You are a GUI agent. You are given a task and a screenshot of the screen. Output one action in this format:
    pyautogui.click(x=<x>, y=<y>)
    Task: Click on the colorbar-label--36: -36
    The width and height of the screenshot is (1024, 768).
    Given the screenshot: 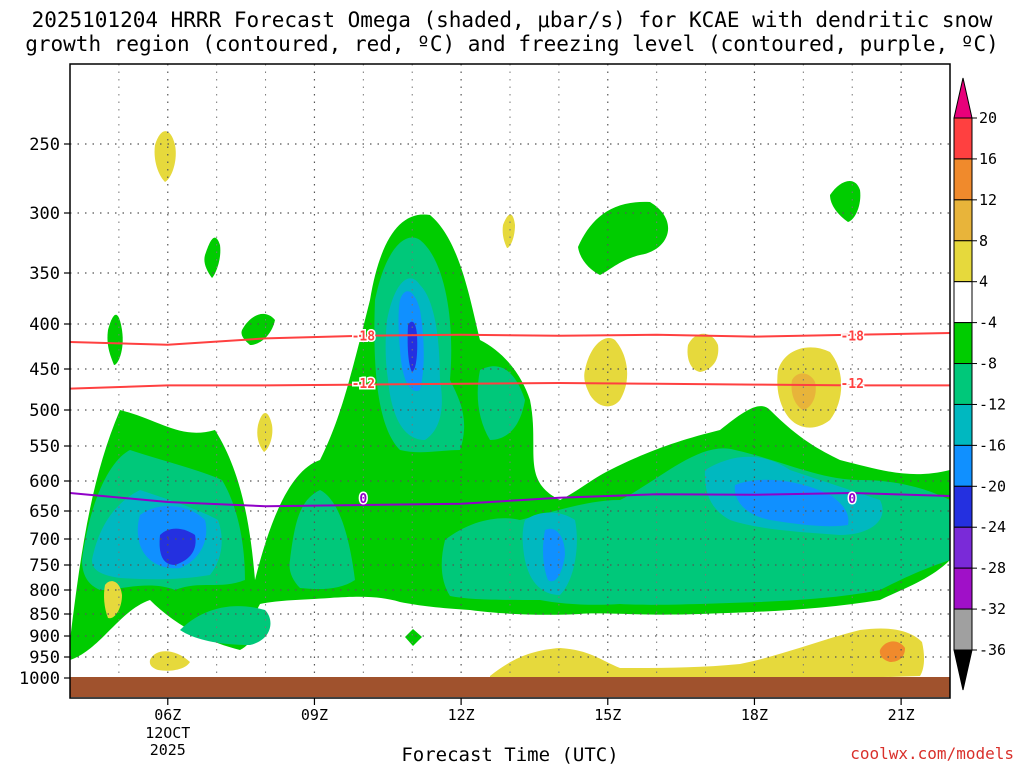 What is the action you would take?
    pyautogui.click(x=992, y=650)
    